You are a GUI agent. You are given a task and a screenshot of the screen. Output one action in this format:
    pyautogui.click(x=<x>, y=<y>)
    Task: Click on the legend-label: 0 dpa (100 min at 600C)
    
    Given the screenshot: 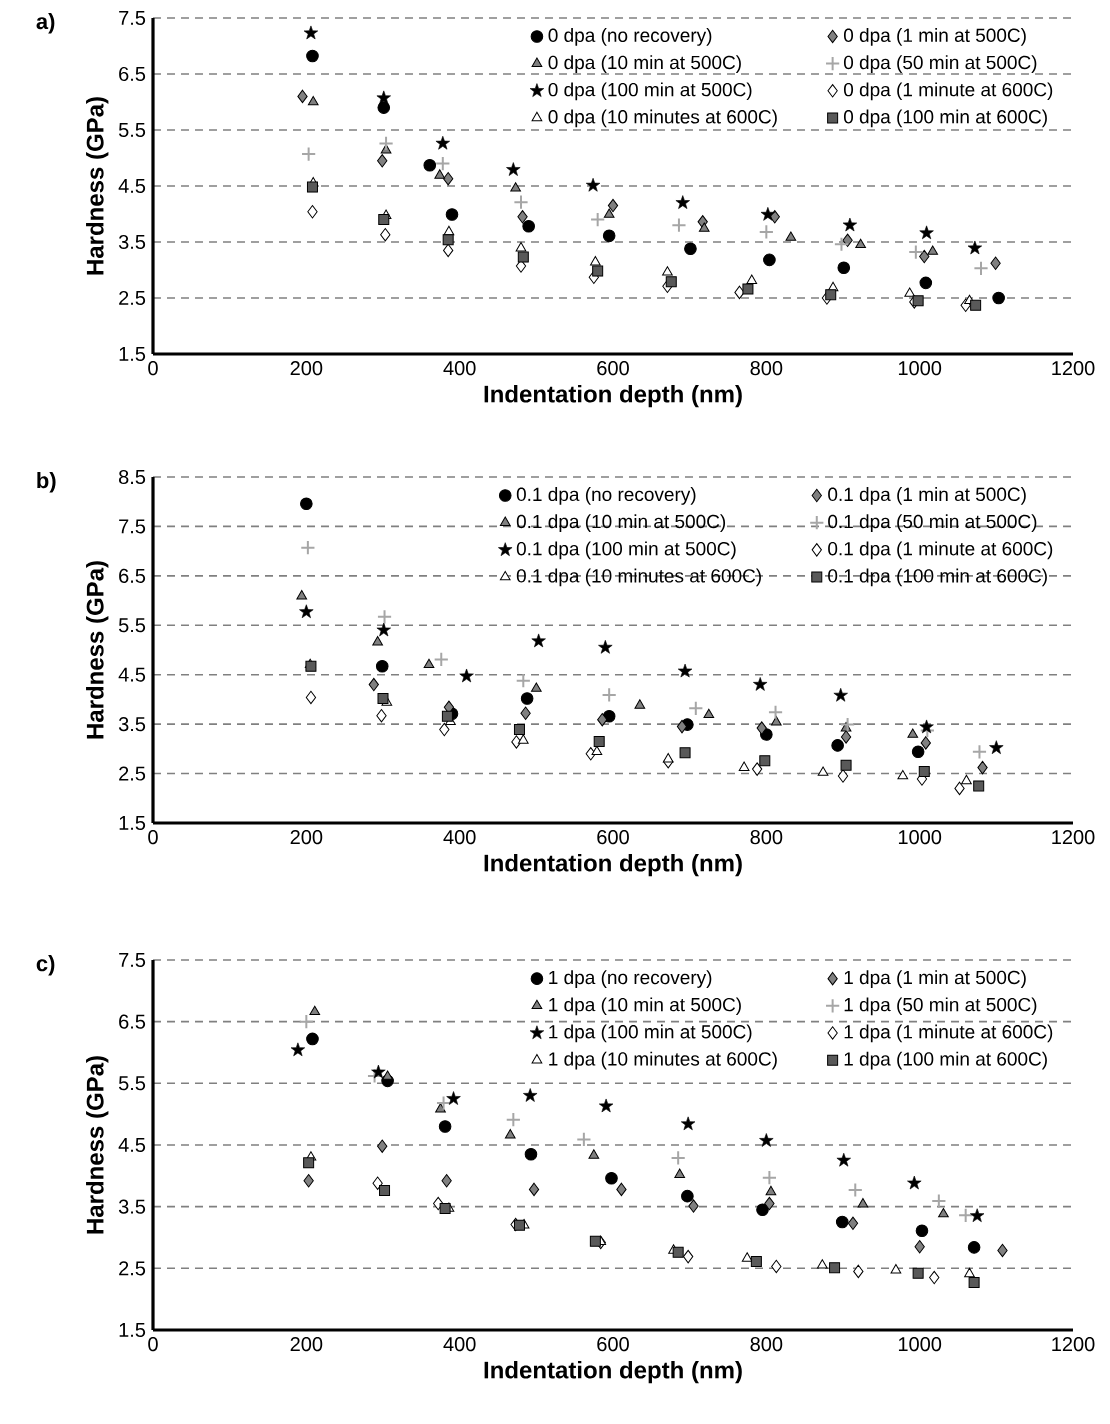 What is the action you would take?
    pyautogui.click(x=945, y=118)
    